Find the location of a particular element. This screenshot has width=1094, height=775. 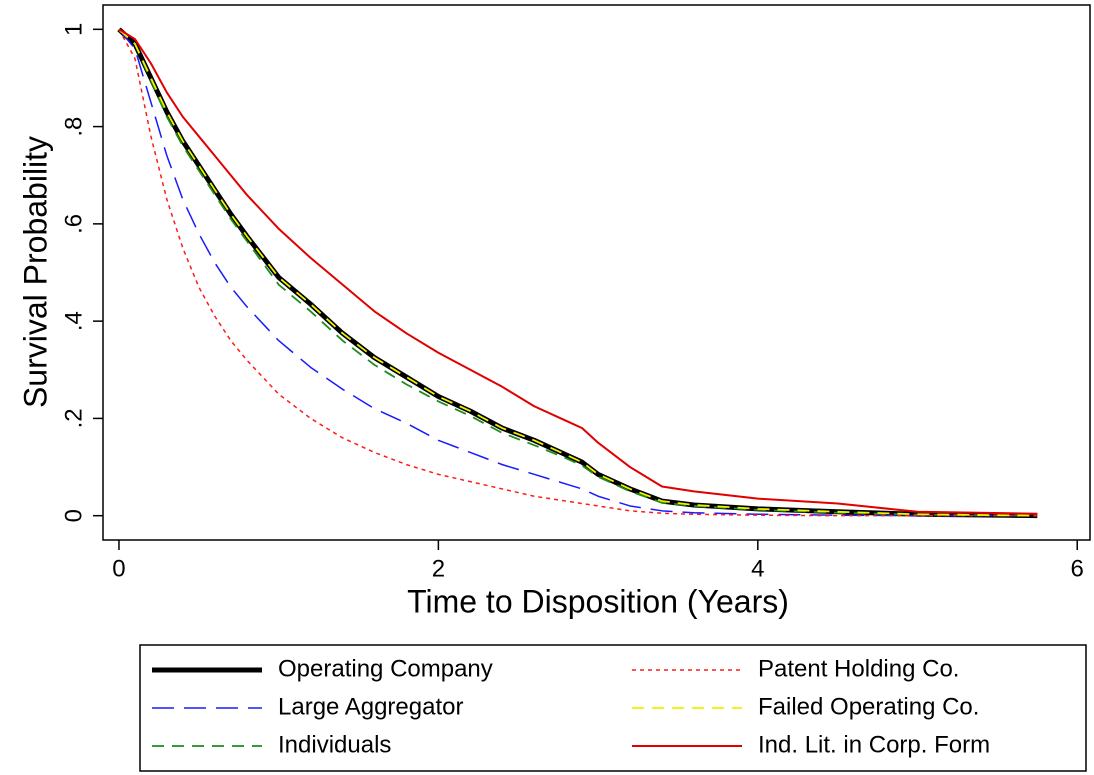

legend-label: Operating Company is located at coordinates (385, 668).